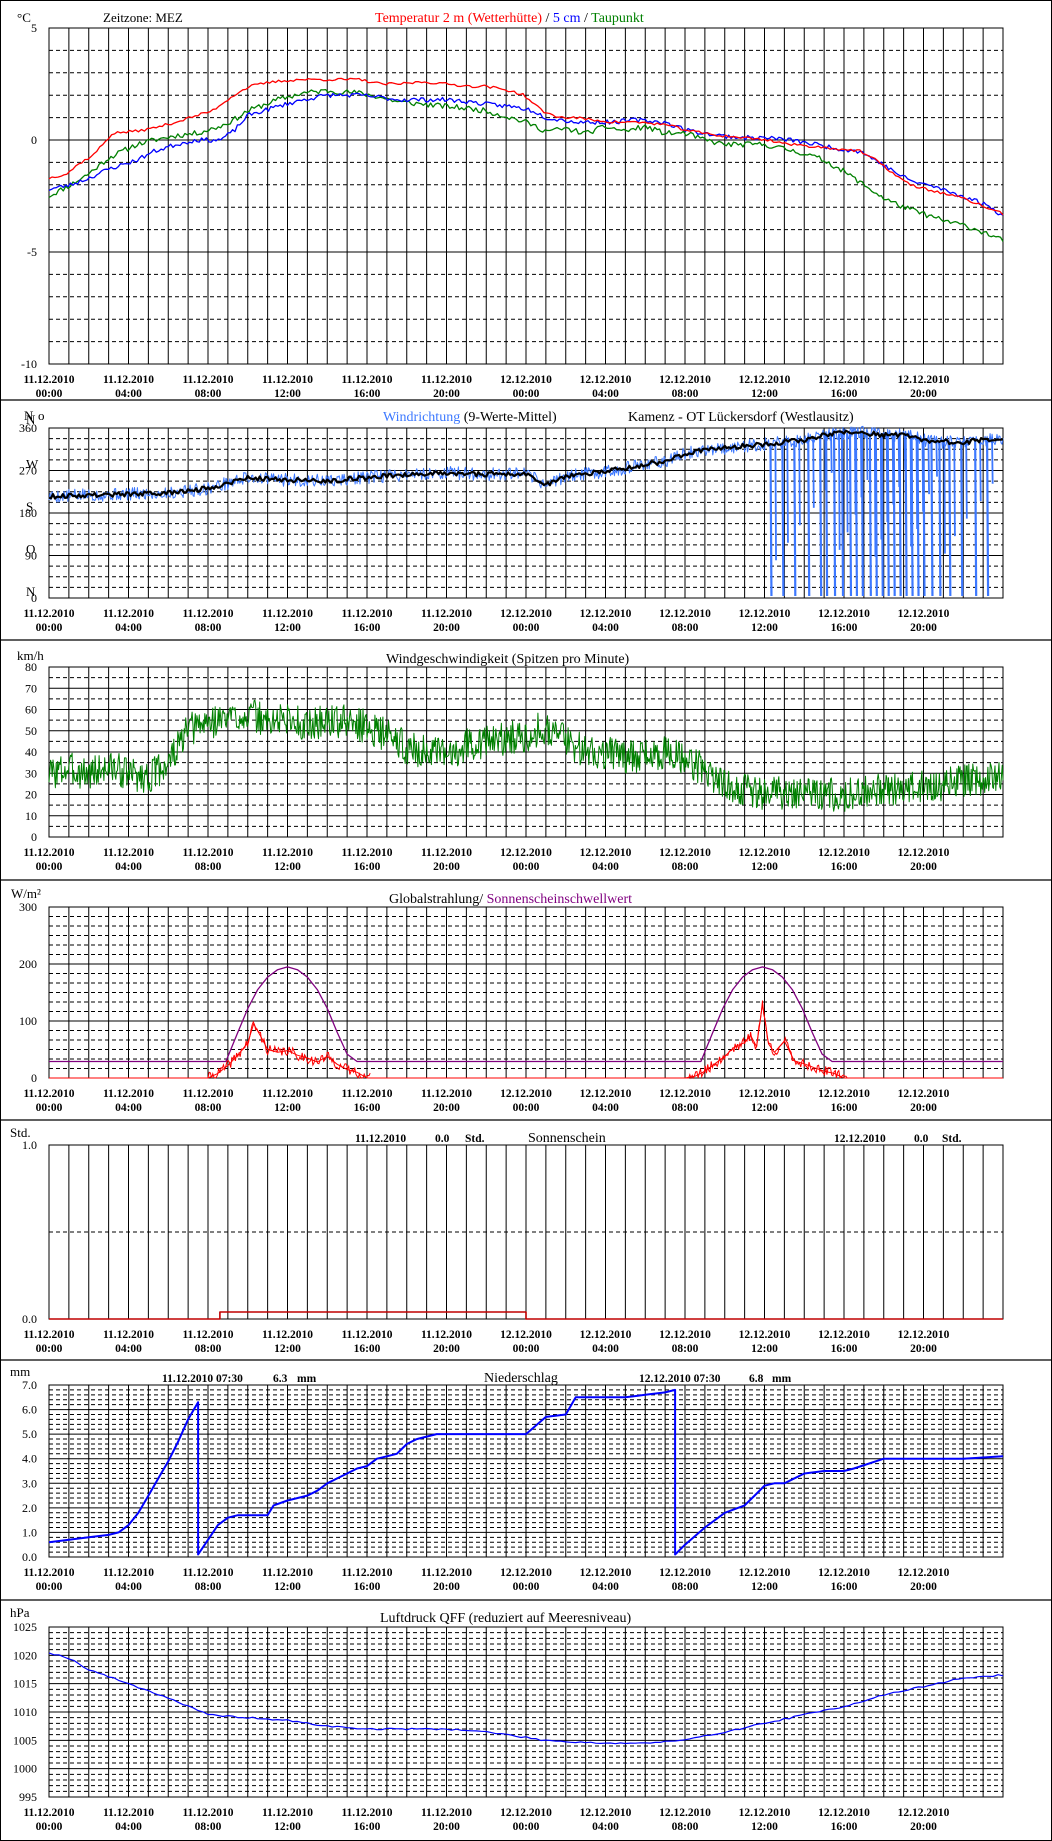 This screenshot has width=1052, height=1841. Describe the element at coordinates (29, 1385) in the screenshot. I see `y-tick-label: 7.0` at that location.